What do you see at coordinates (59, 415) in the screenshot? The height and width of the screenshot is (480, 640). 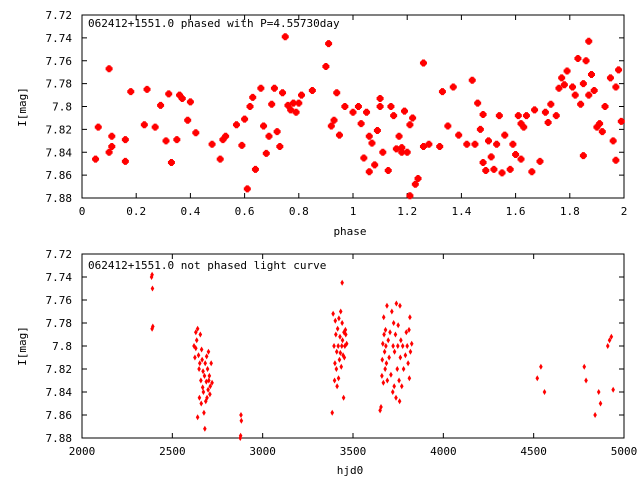 I see `y-tick-label: 7.86` at bounding box center [59, 415].